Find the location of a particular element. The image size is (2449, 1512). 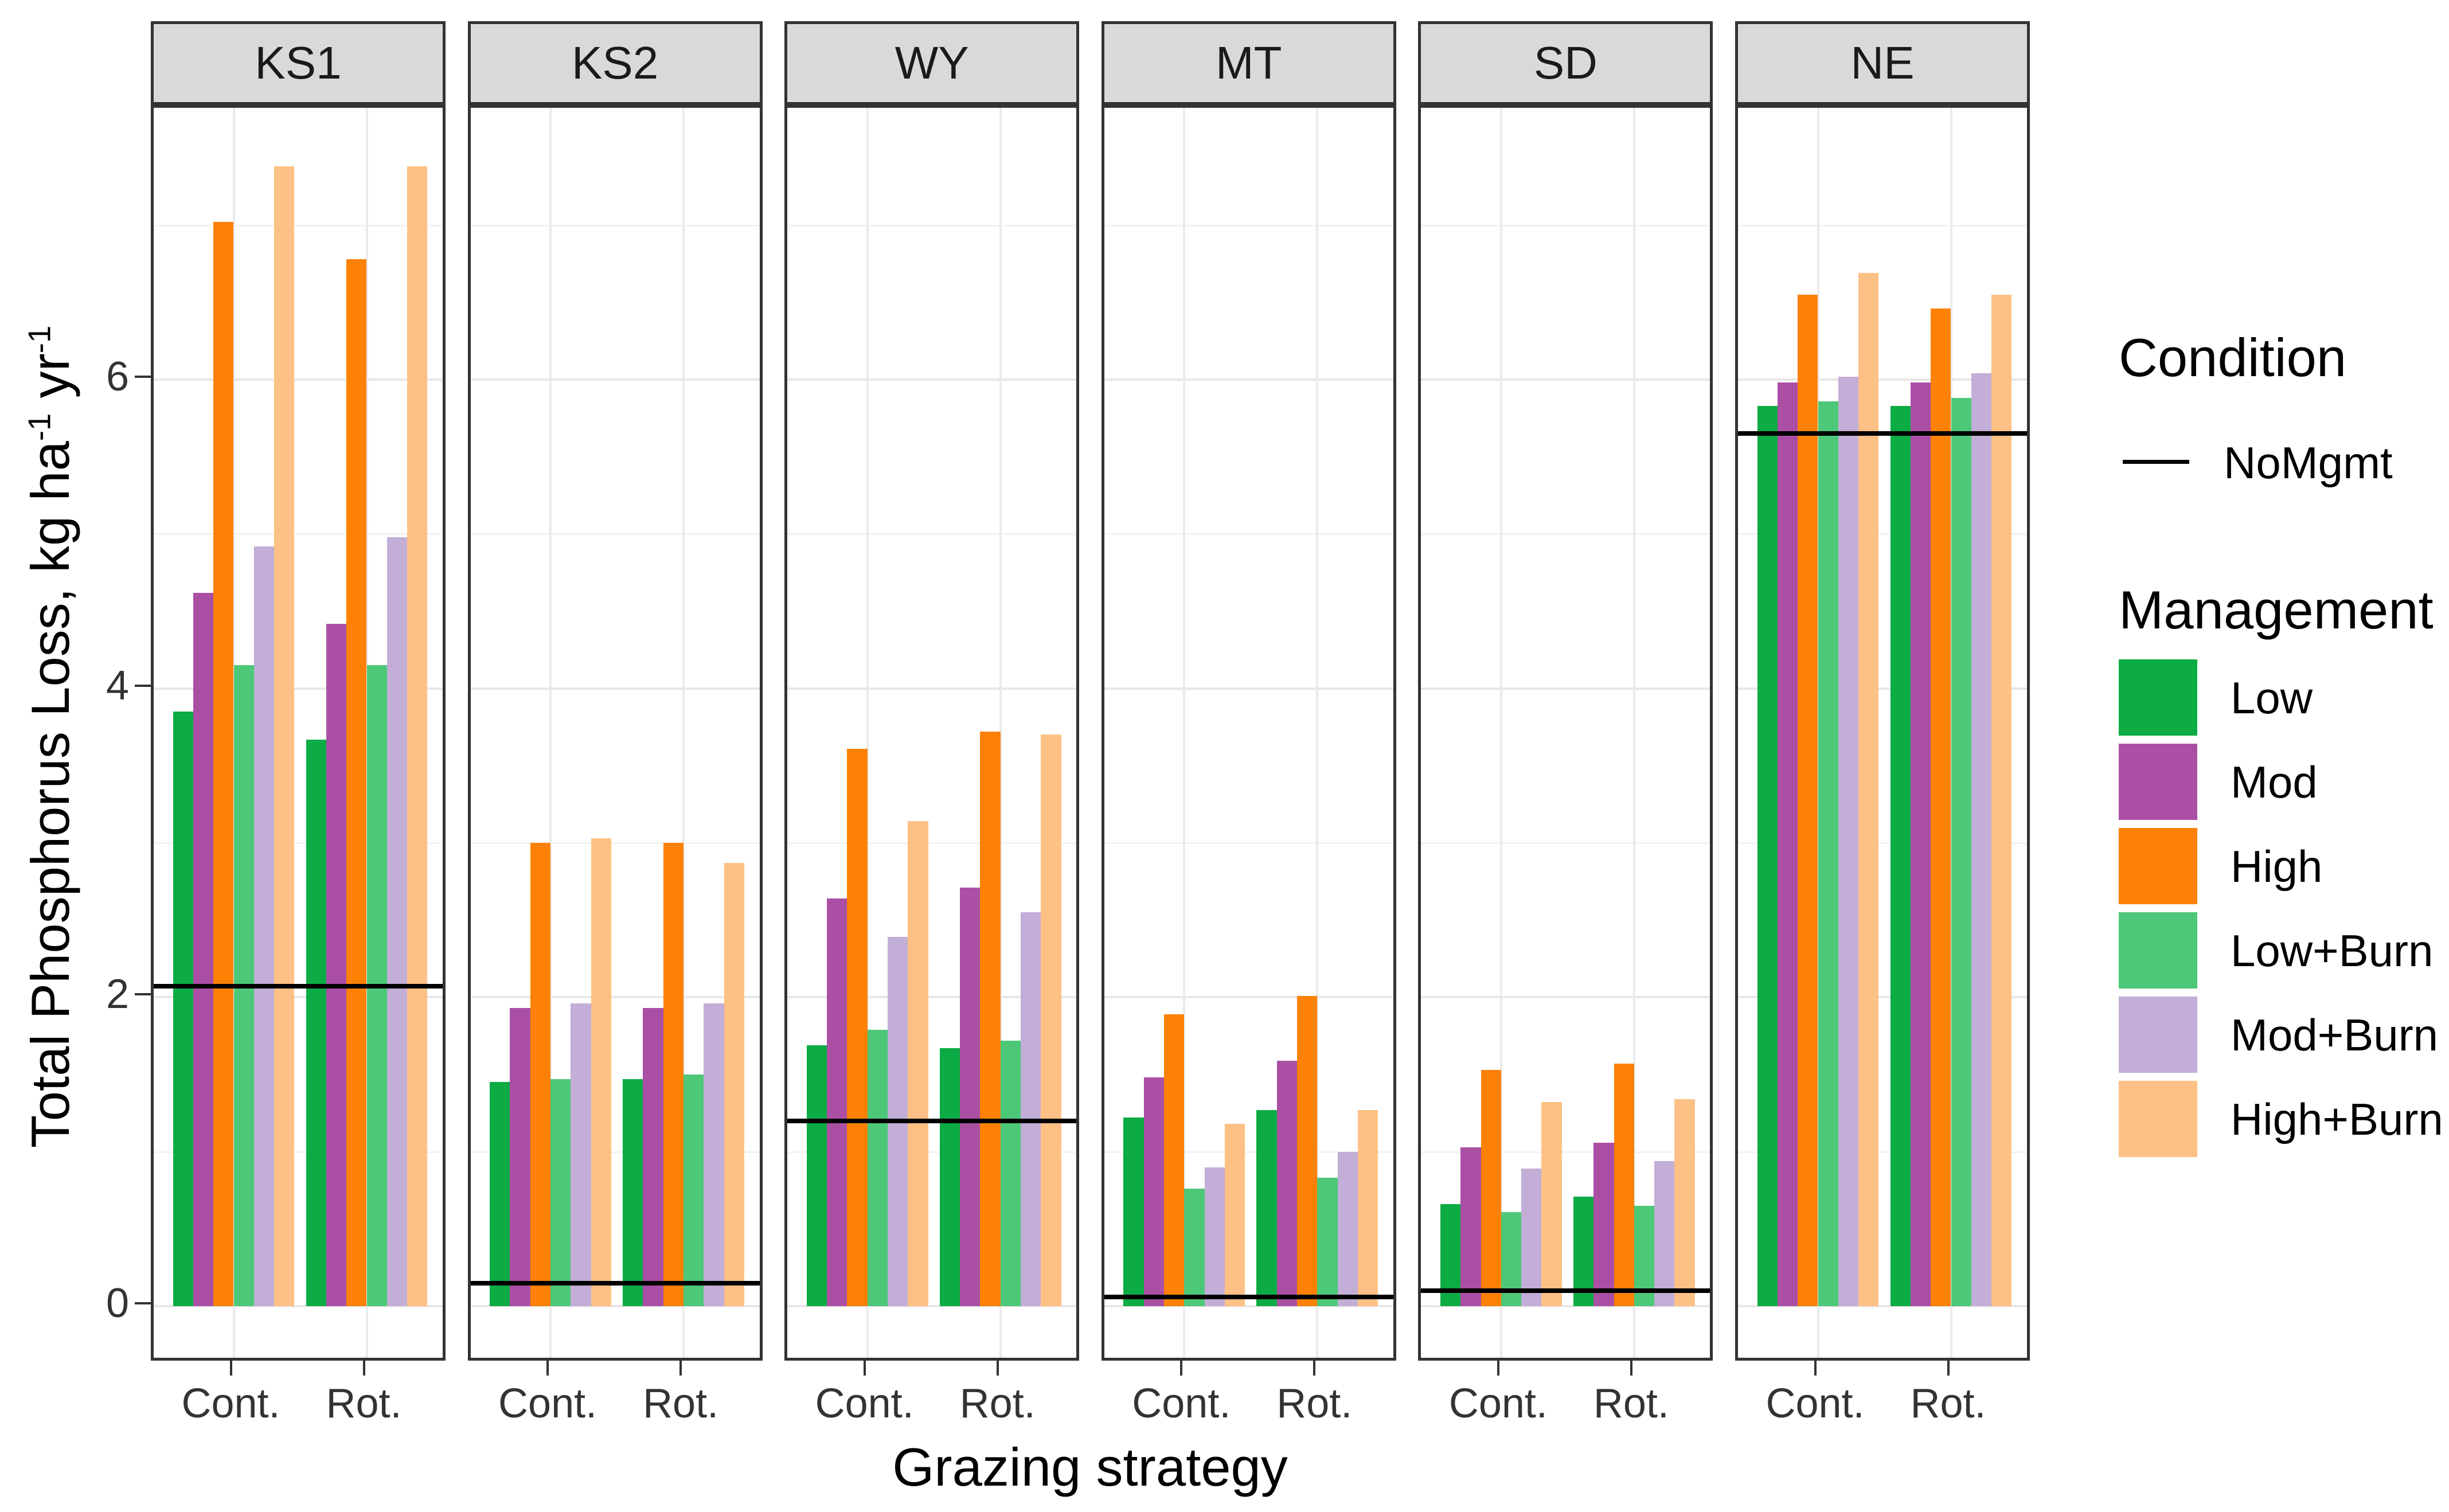

facet-strip-sd: SD is located at coordinates (1566, 63).